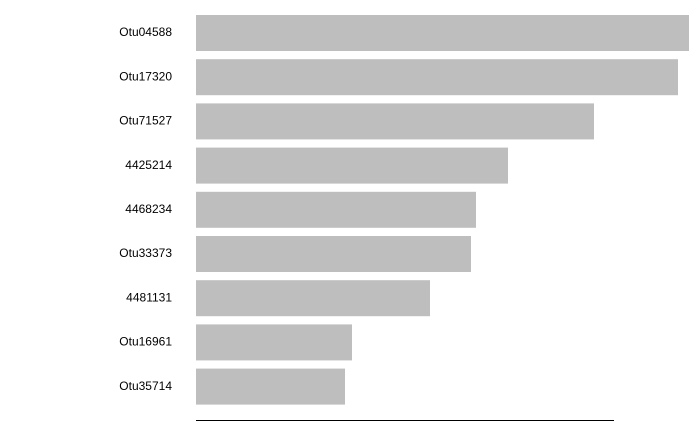  I want to click on y-tick-label: Otu71527, so click(145, 121).